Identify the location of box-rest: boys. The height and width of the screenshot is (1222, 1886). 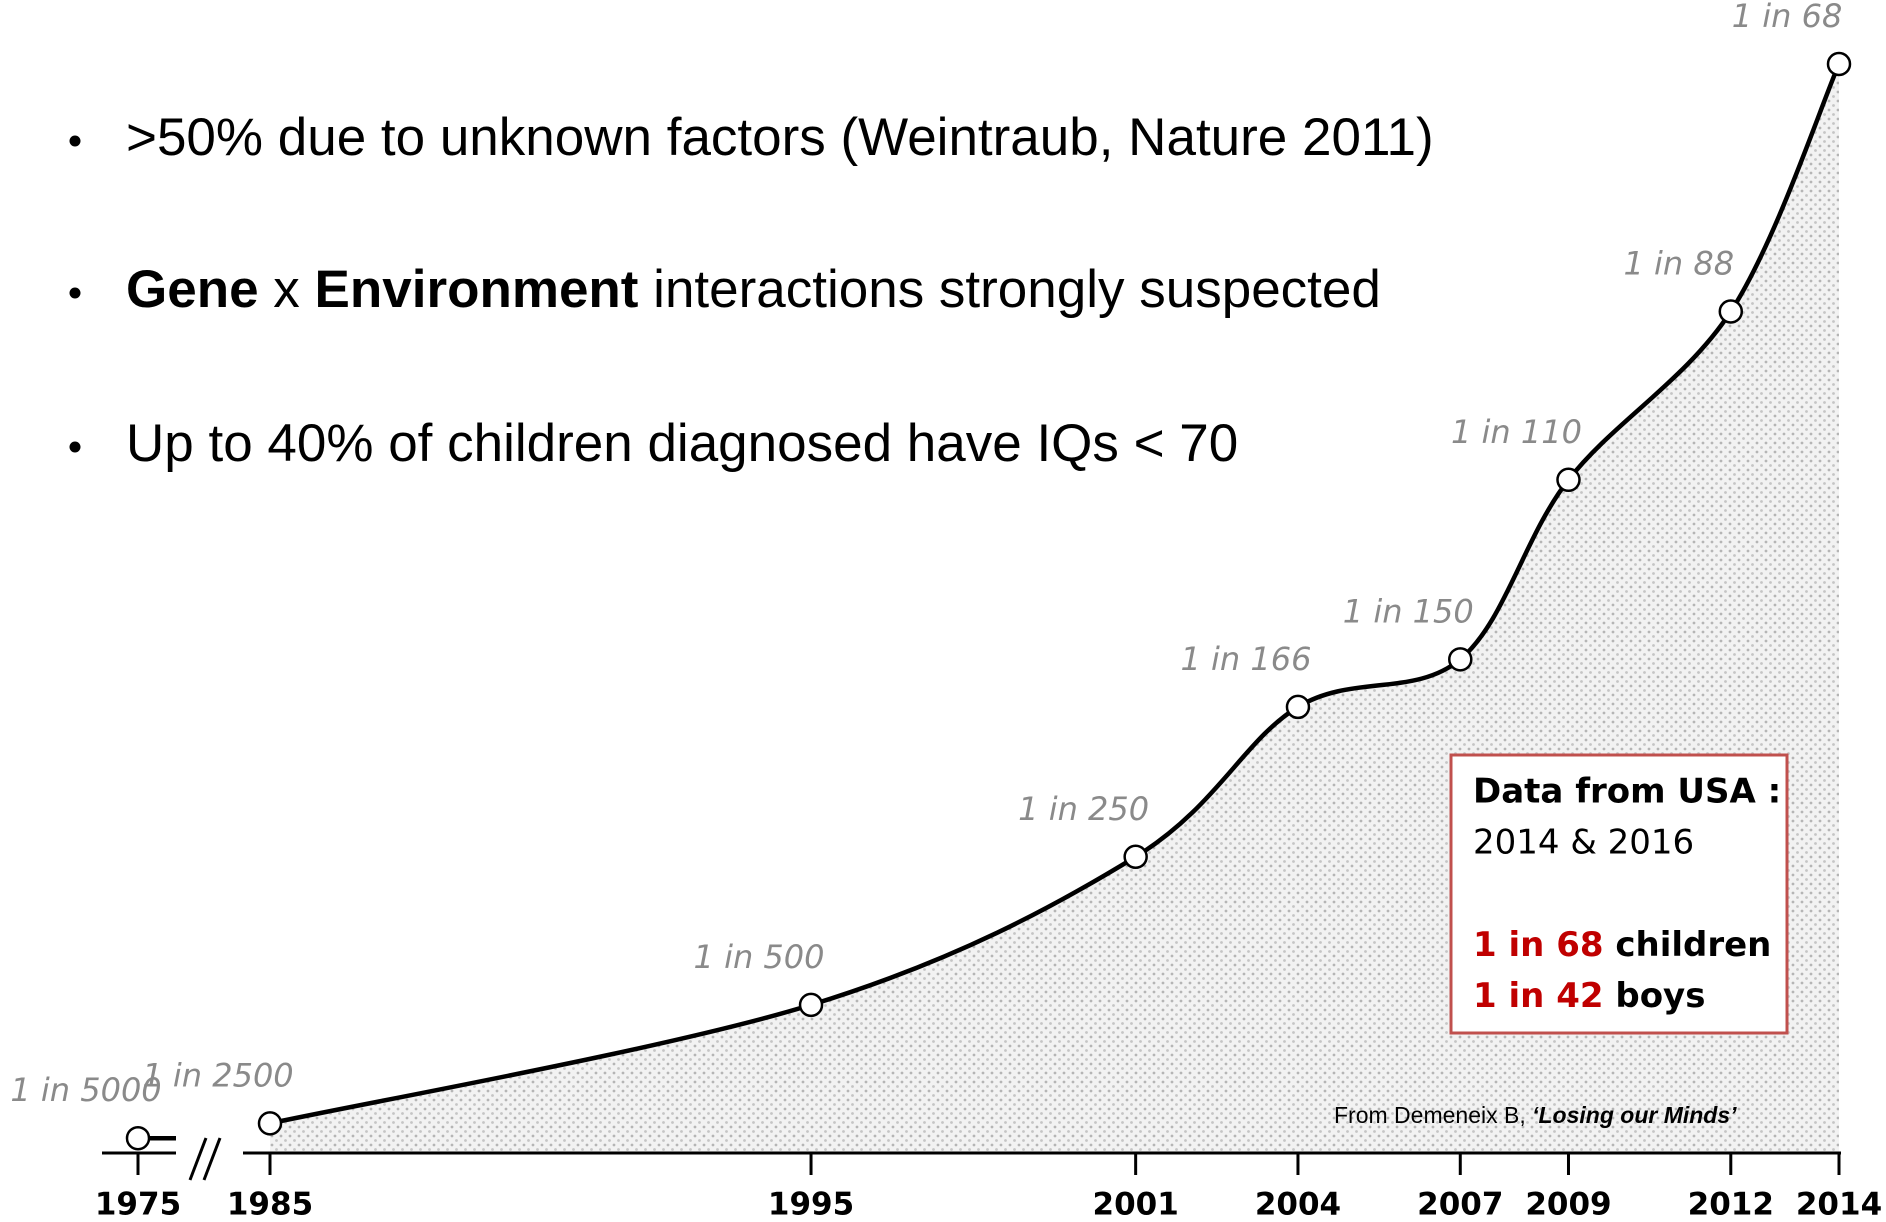
(1655, 996).